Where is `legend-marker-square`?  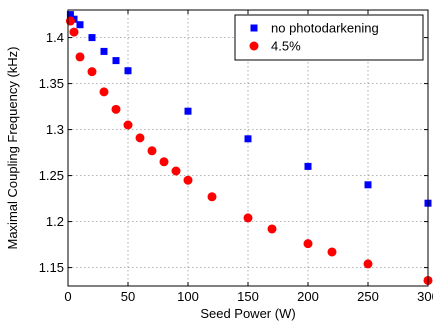 legend-marker-square is located at coordinates (254, 28).